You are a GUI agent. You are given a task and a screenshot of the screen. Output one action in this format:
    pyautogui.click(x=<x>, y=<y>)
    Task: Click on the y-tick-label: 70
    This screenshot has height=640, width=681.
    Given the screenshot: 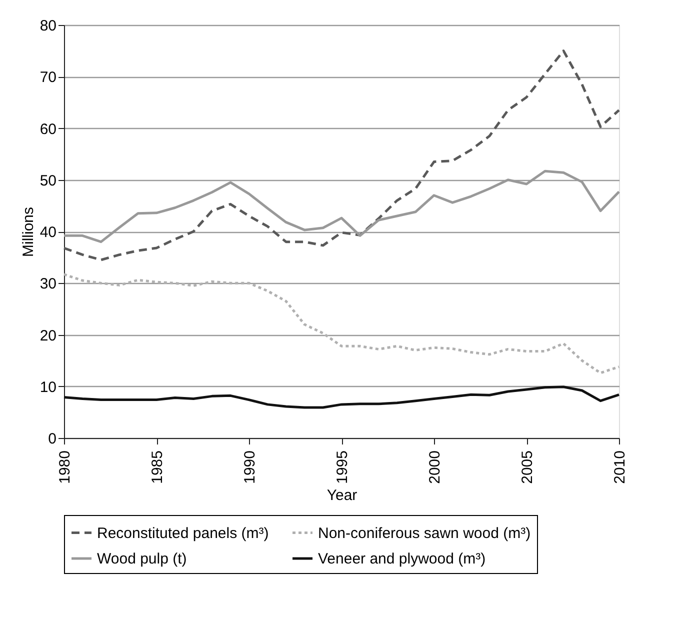 What is the action you would take?
    pyautogui.click(x=48, y=77)
    